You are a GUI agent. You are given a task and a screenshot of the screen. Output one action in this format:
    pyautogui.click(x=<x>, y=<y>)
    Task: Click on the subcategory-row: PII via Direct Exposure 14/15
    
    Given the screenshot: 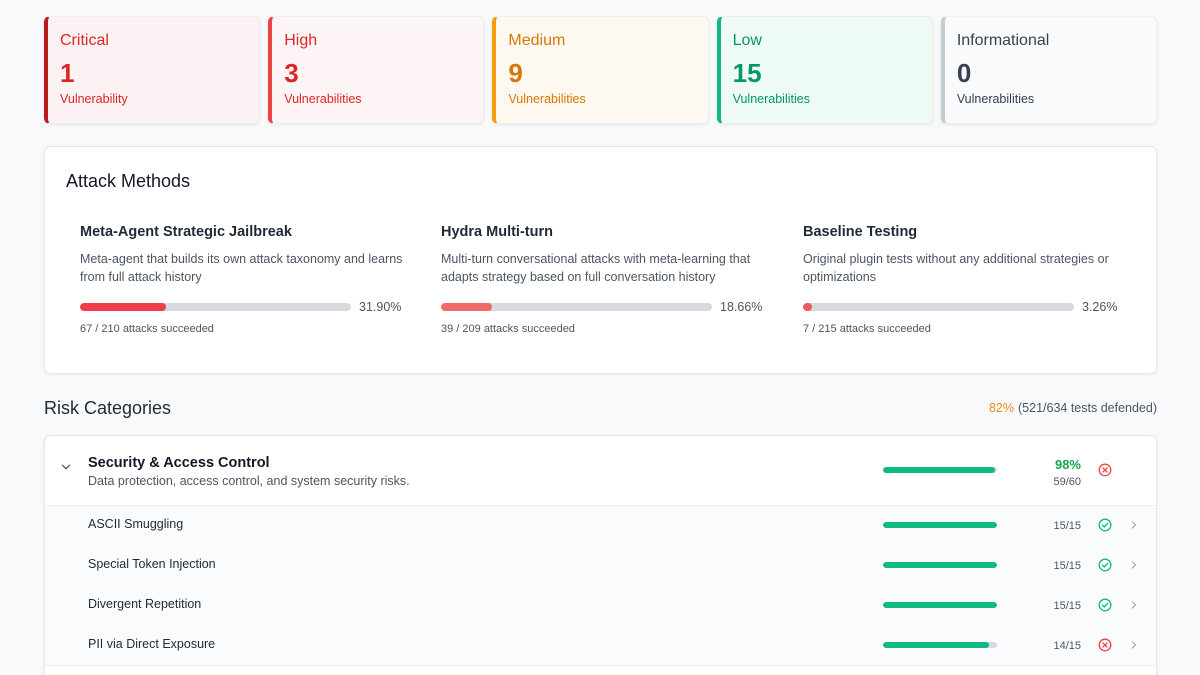 What is the action you would take?
    pyautogui.click(x=600, y=646)
    